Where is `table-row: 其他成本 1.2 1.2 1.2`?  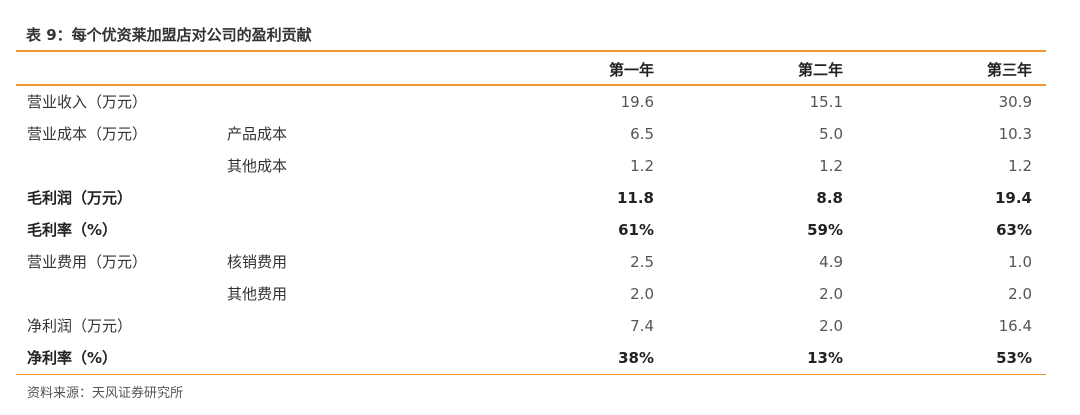 table-row: 其他成本 1.2 1.2 1.2 is located at coordinates (540, 166).